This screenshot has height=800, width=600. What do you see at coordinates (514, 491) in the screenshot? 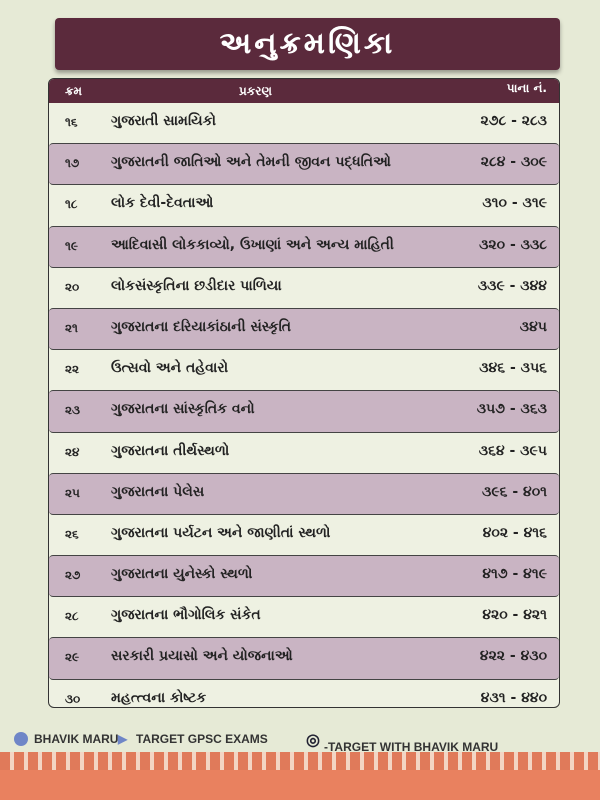
I see `row-pages: ૩૯૬ - ૪૦૧` at bounding box center [514, 491].